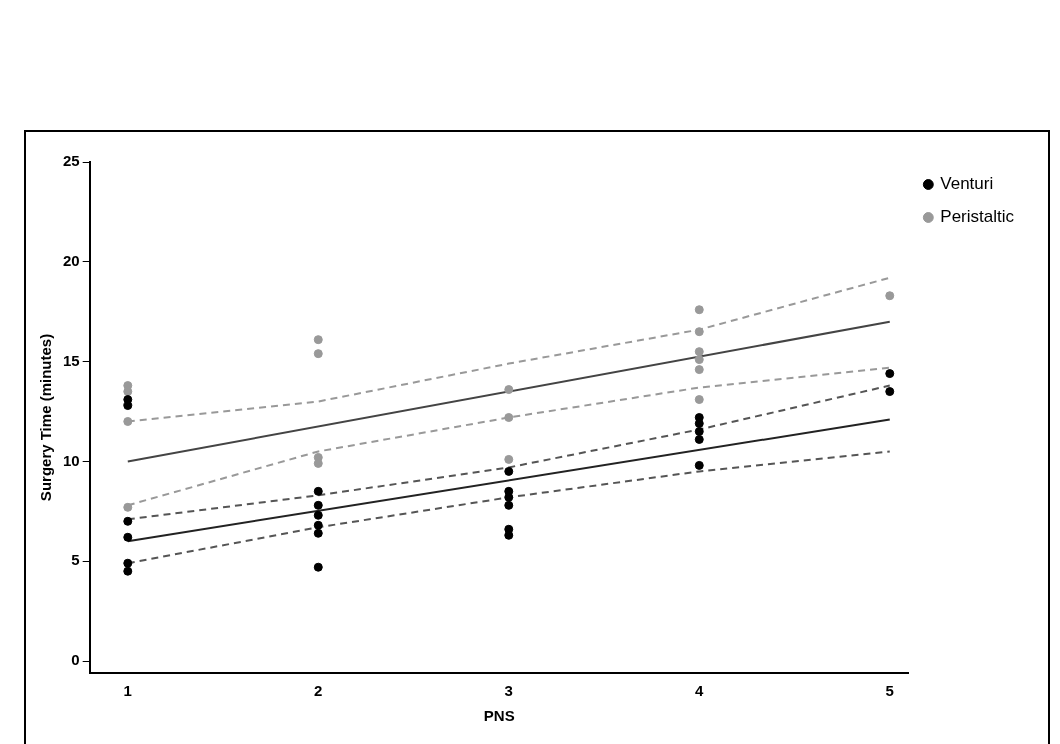 The width and height of the screenshot is (1060, 744). What do you see at coordinates (700, 691) in the screenshot?
I see `x-tick-label: 4` at bounding box center [700, 691].